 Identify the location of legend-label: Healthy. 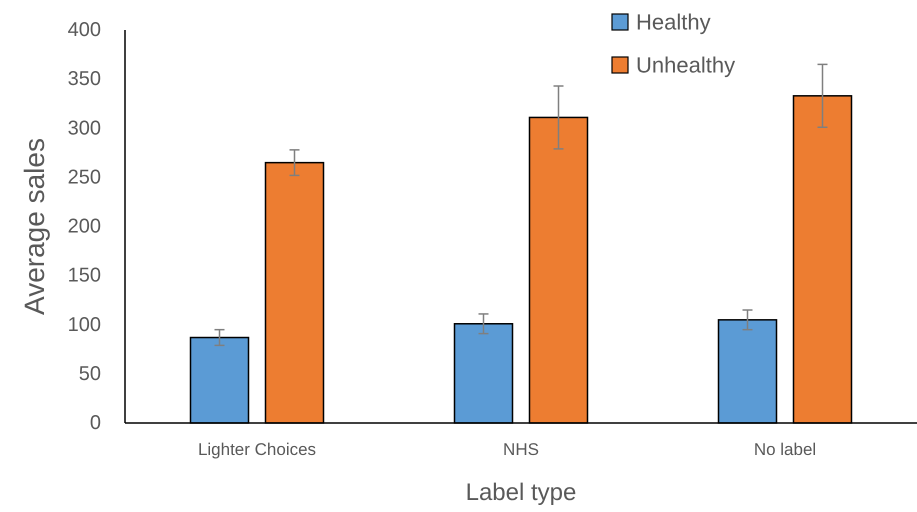
(673, 22).